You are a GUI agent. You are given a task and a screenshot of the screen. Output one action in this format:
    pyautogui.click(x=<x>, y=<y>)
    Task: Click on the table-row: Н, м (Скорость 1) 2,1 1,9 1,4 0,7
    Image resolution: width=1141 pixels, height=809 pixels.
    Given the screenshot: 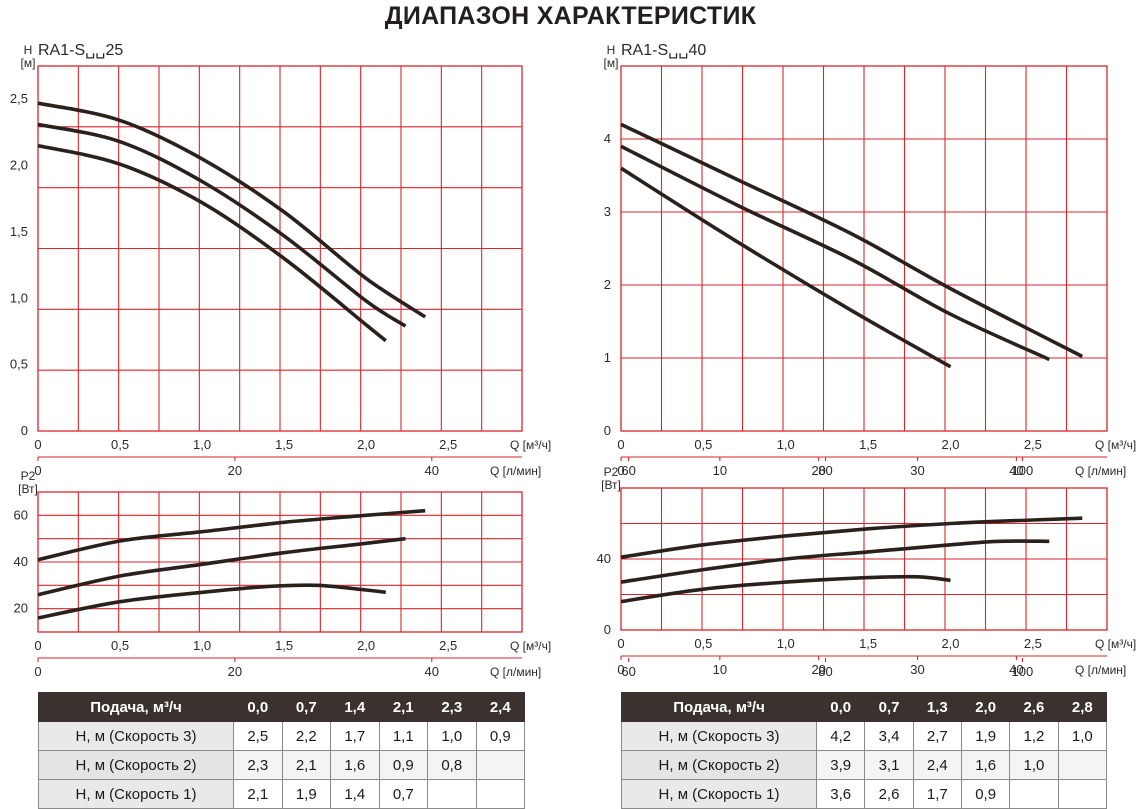 What is the action you would take?
    pyautogui.click(x=281, y=794)
    